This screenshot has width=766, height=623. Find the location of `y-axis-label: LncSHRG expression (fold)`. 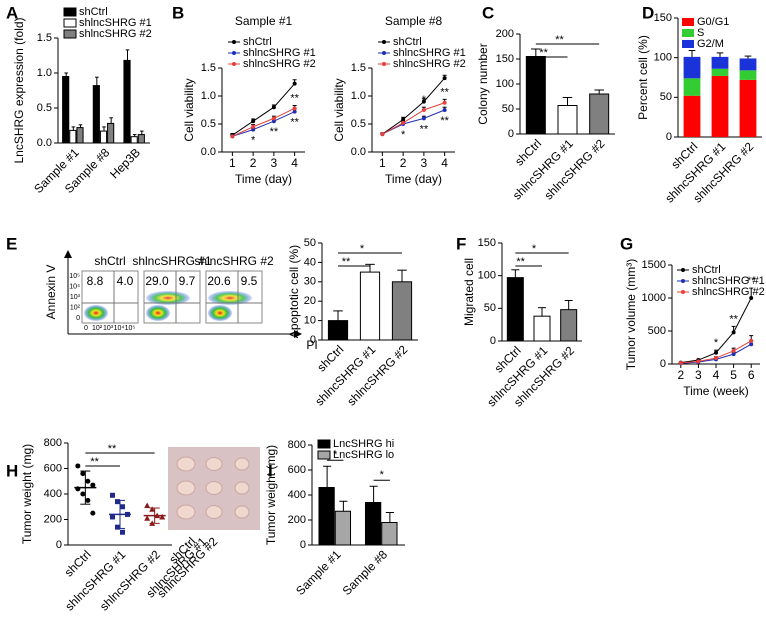

y-axis-label: LncSHRG expression (fold) is located at coordinates (19, 90).